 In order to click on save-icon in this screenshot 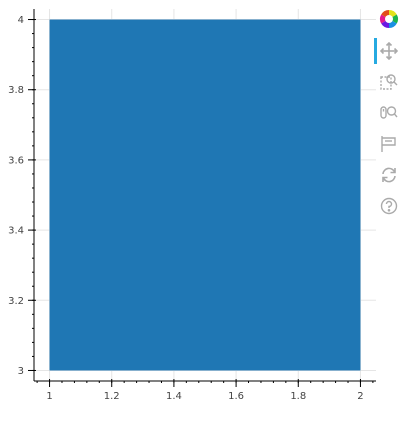, I will do `click(389, 144)`.